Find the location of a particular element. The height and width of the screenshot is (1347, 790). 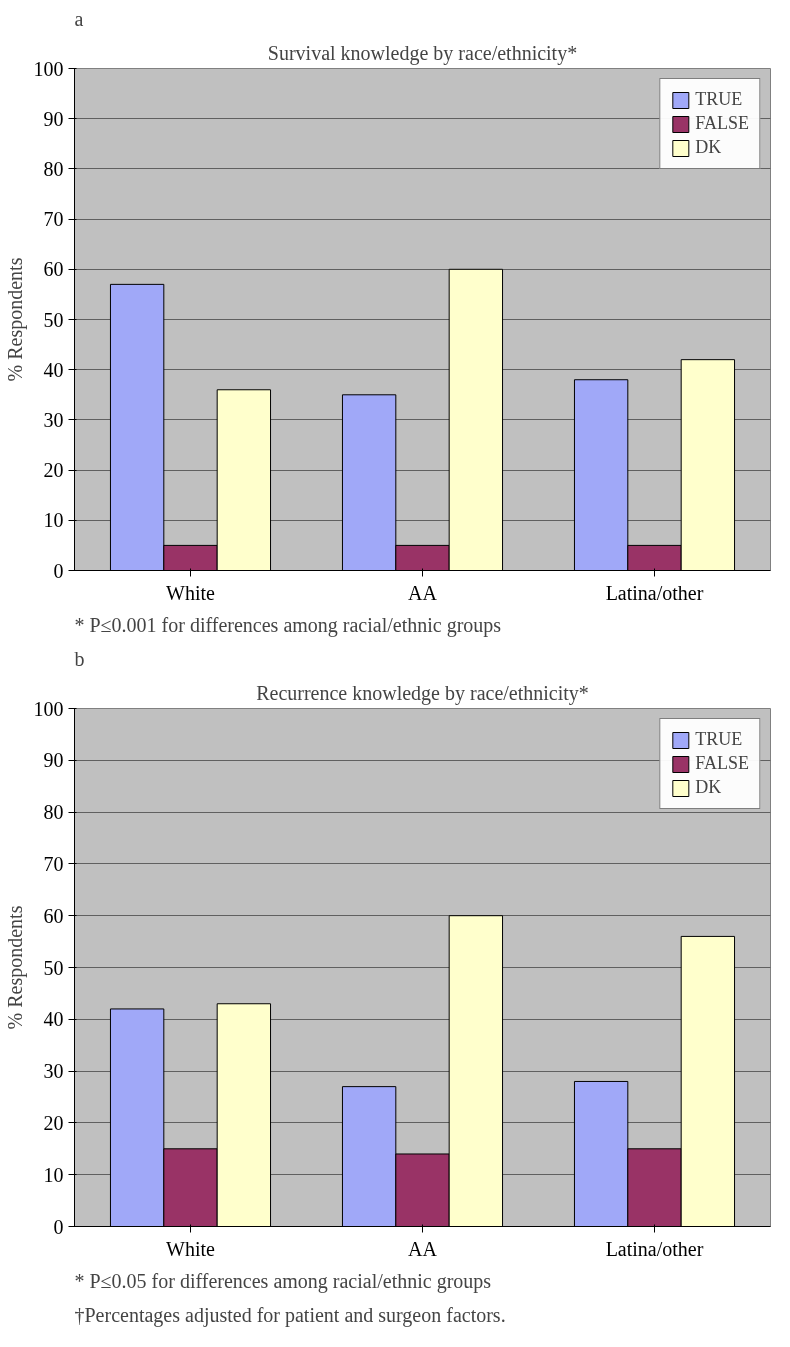

chart-title: Recurrence knowledge by race/ethnicity* is located at coordinates (422, 693).